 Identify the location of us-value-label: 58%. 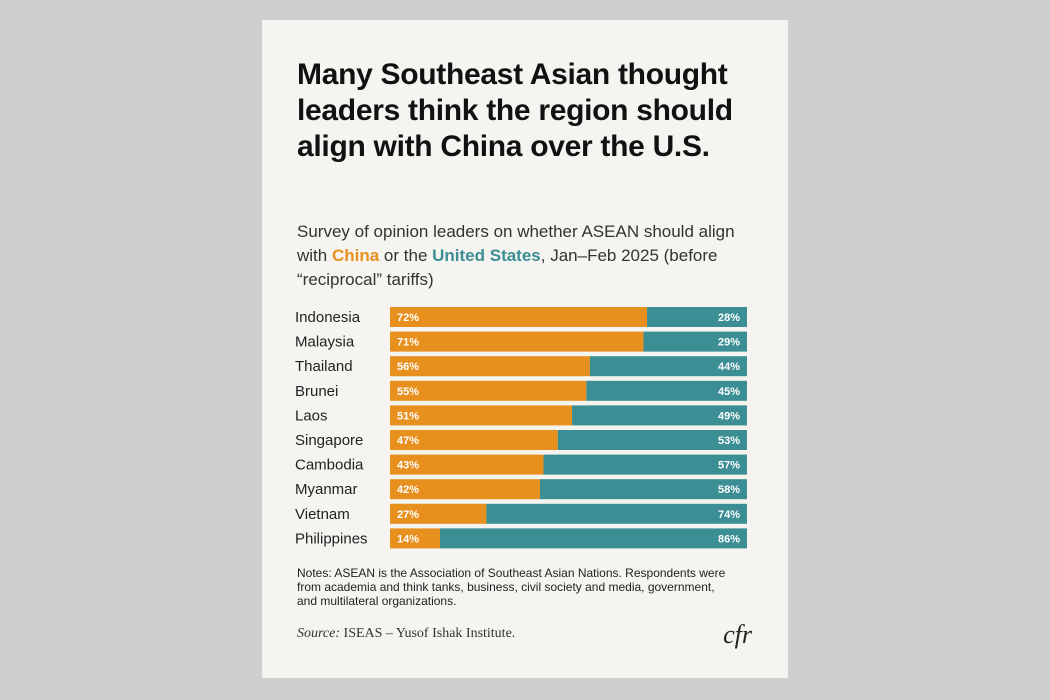
(729, 490).